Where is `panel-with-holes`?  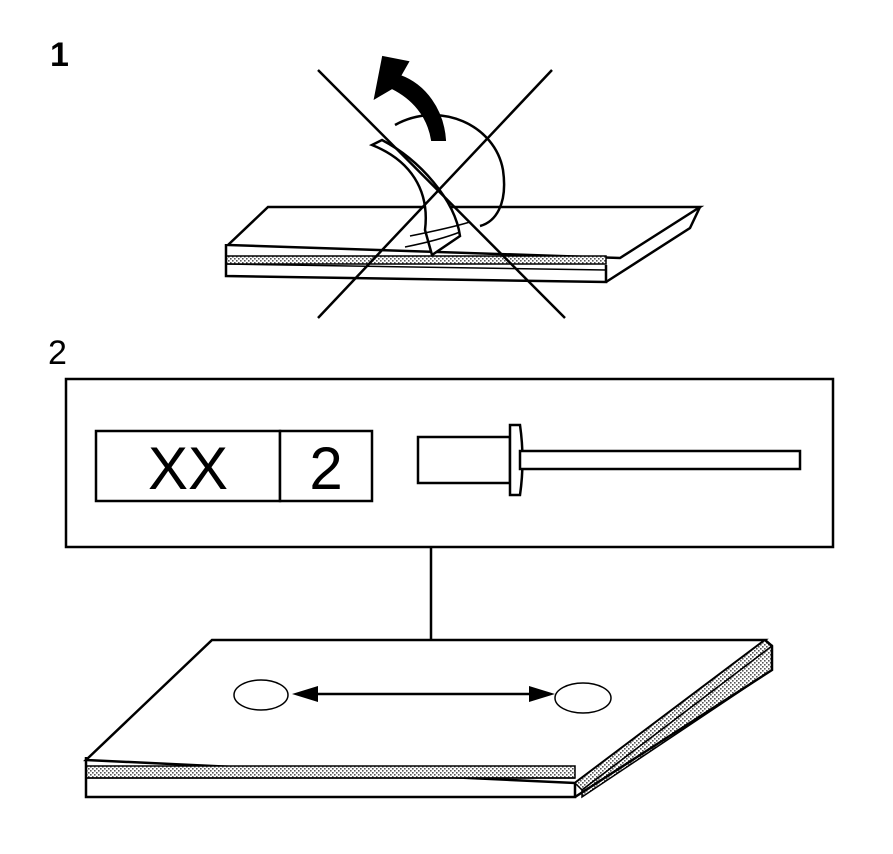 panel-with-holes is located at coordinates (428, 718).